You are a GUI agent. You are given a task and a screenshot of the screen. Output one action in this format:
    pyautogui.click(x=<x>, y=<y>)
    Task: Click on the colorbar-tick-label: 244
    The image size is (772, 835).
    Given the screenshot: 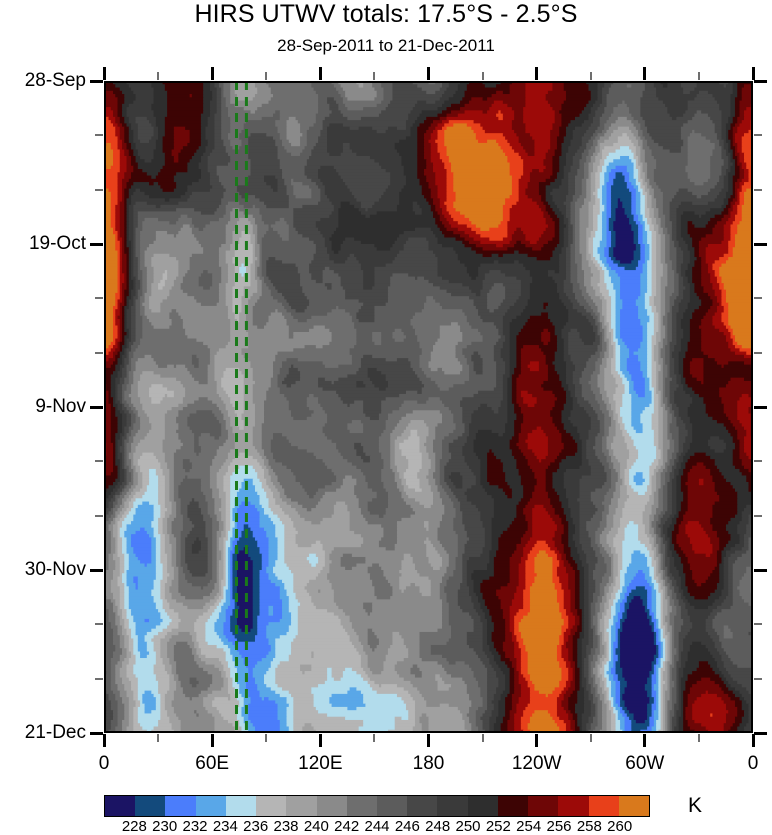 What is the action you would take?
    pyautogui.click(x=376, y=826)
    